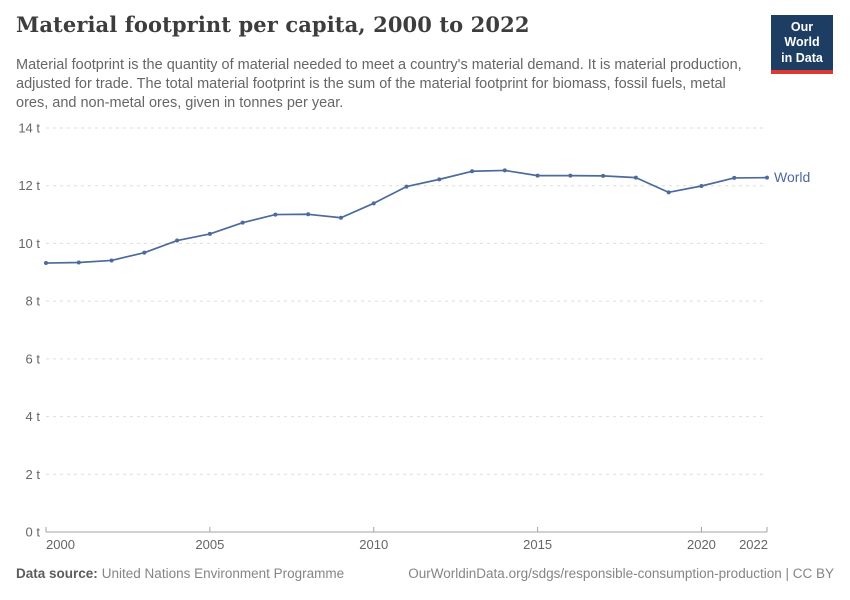 Image resolution: width=850 pixels, height=600 pixels. I want to click on y-axis-tick-label: 0 t, so click(33, 532).